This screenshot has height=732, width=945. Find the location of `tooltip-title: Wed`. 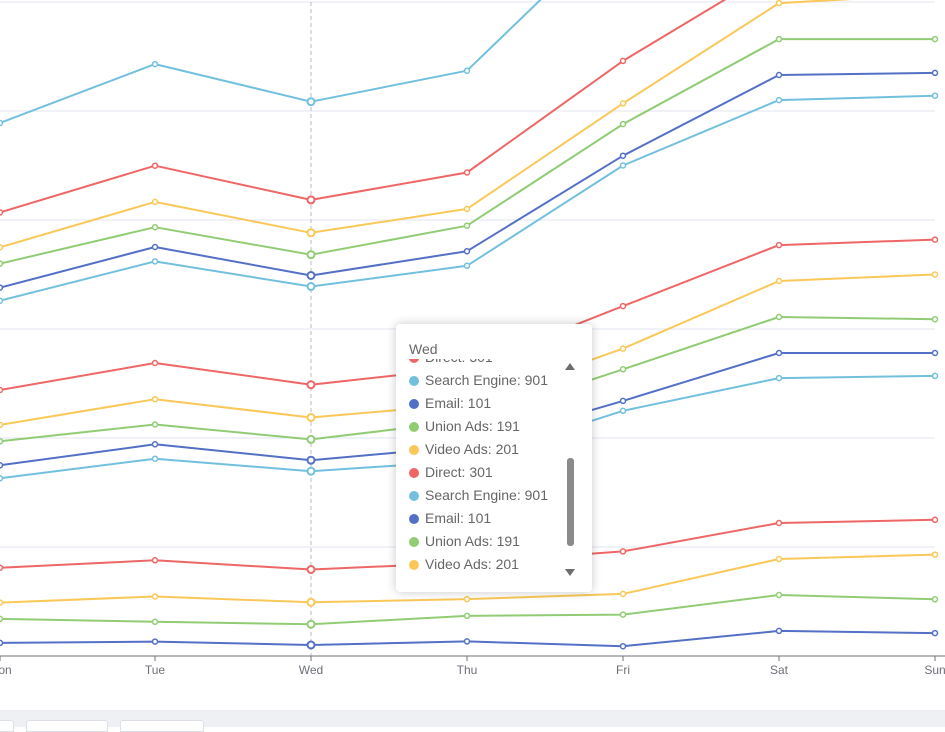

tooltip-title: Wed is located at coordinates (423, 349).